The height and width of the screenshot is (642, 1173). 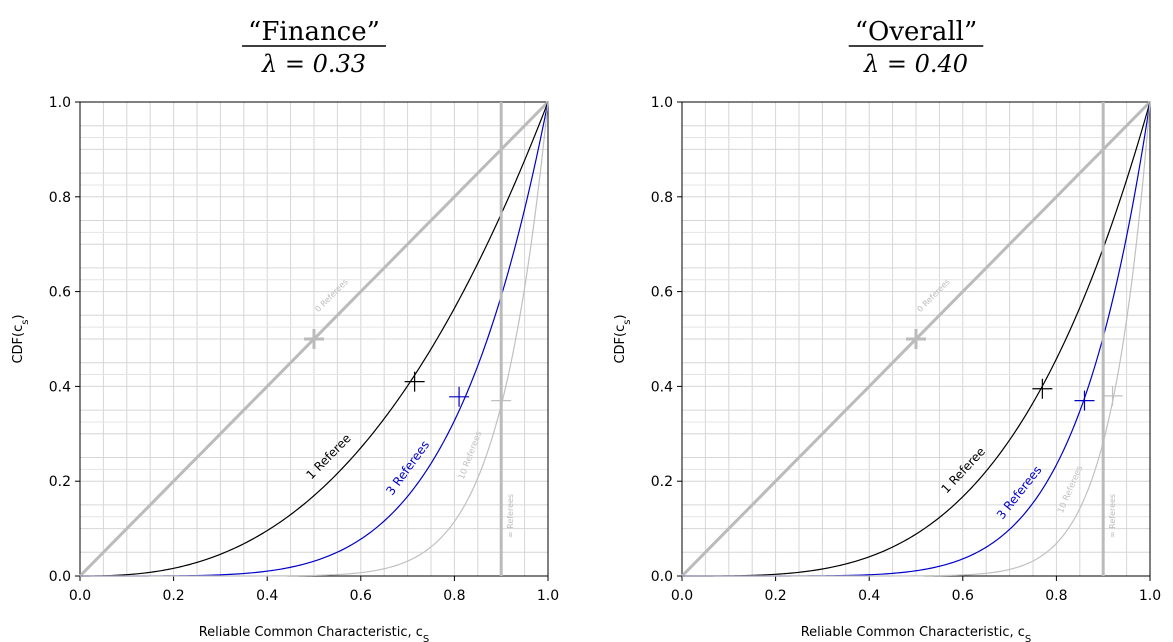 What do you see at coordinates (916, 32) in the screenshot?
I see `chart-title: “Overall”` at bounding box center [916, 32].